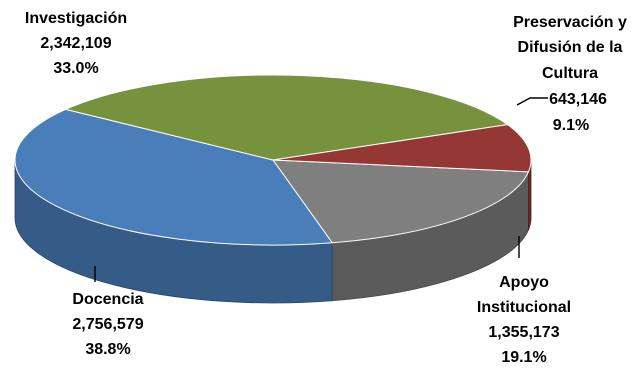 This screenshot has height=370, width=638. What do you see at coordinates (532, 101) in the screenshot?
I see `leader-line-cultura` at bounding box center [532, 101].